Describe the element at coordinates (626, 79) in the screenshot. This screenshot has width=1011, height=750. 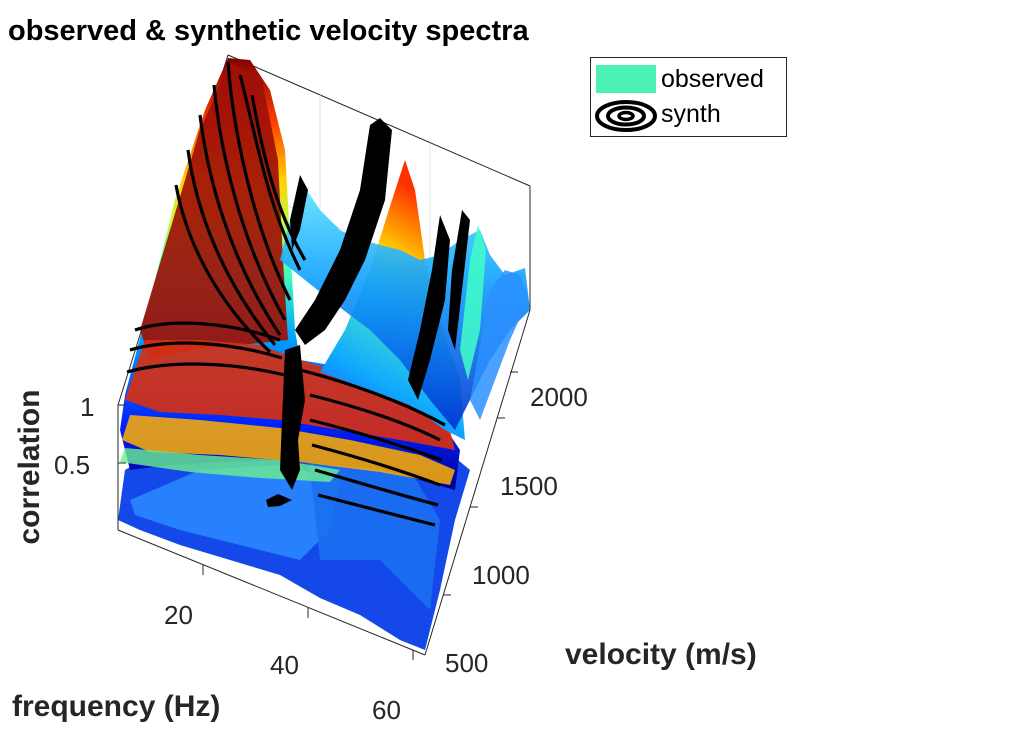
I see `legend-swatch-observed` at that location.